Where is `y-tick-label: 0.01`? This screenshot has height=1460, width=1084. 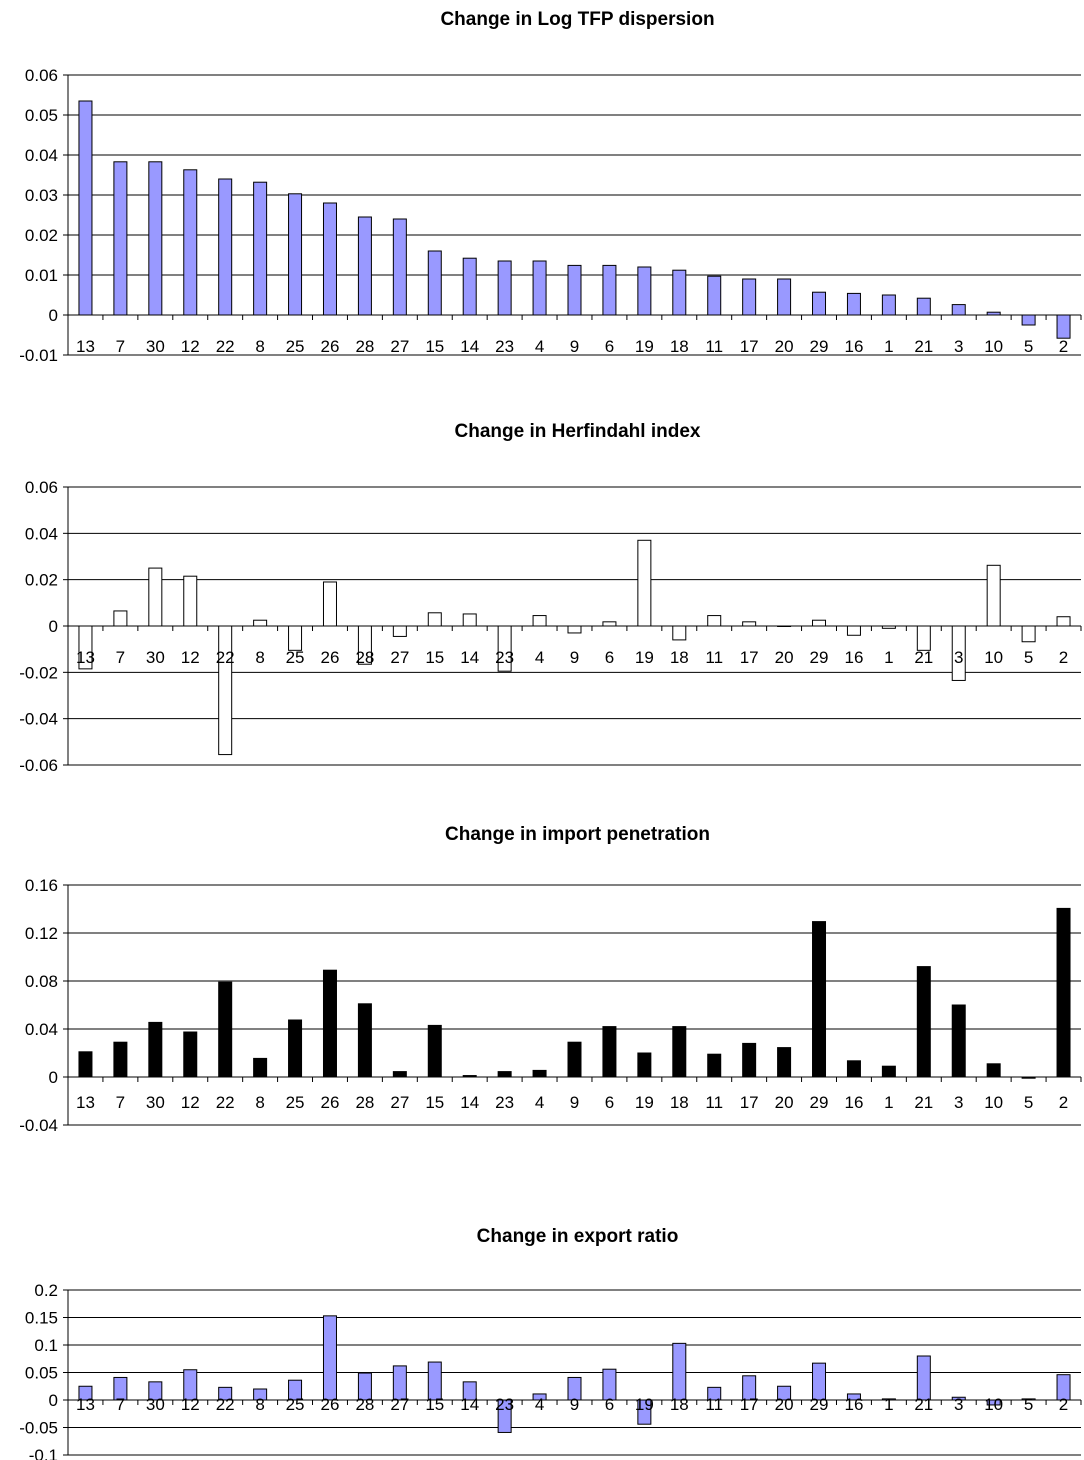 y-tick-label: 0.01 is located at coordinates (41, 275).